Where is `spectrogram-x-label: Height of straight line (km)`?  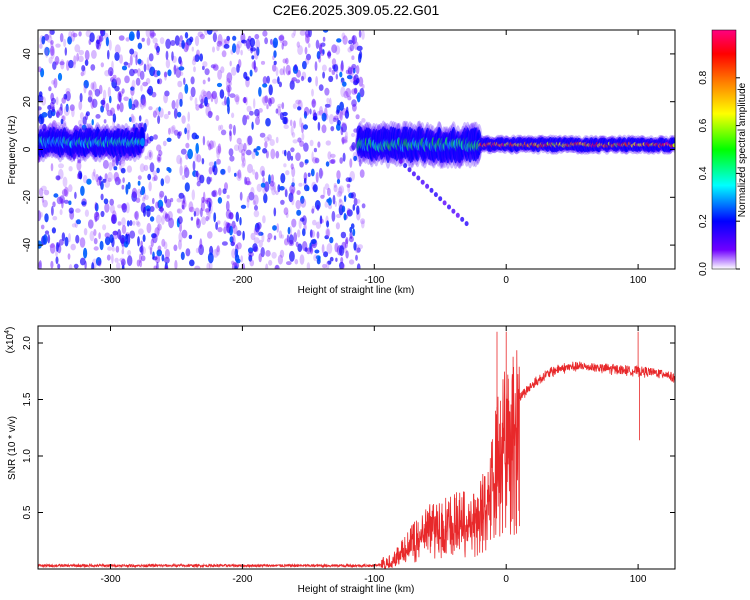
spectrogram-x-label: Height of straight line (km) is located at coordinates (356, 290).